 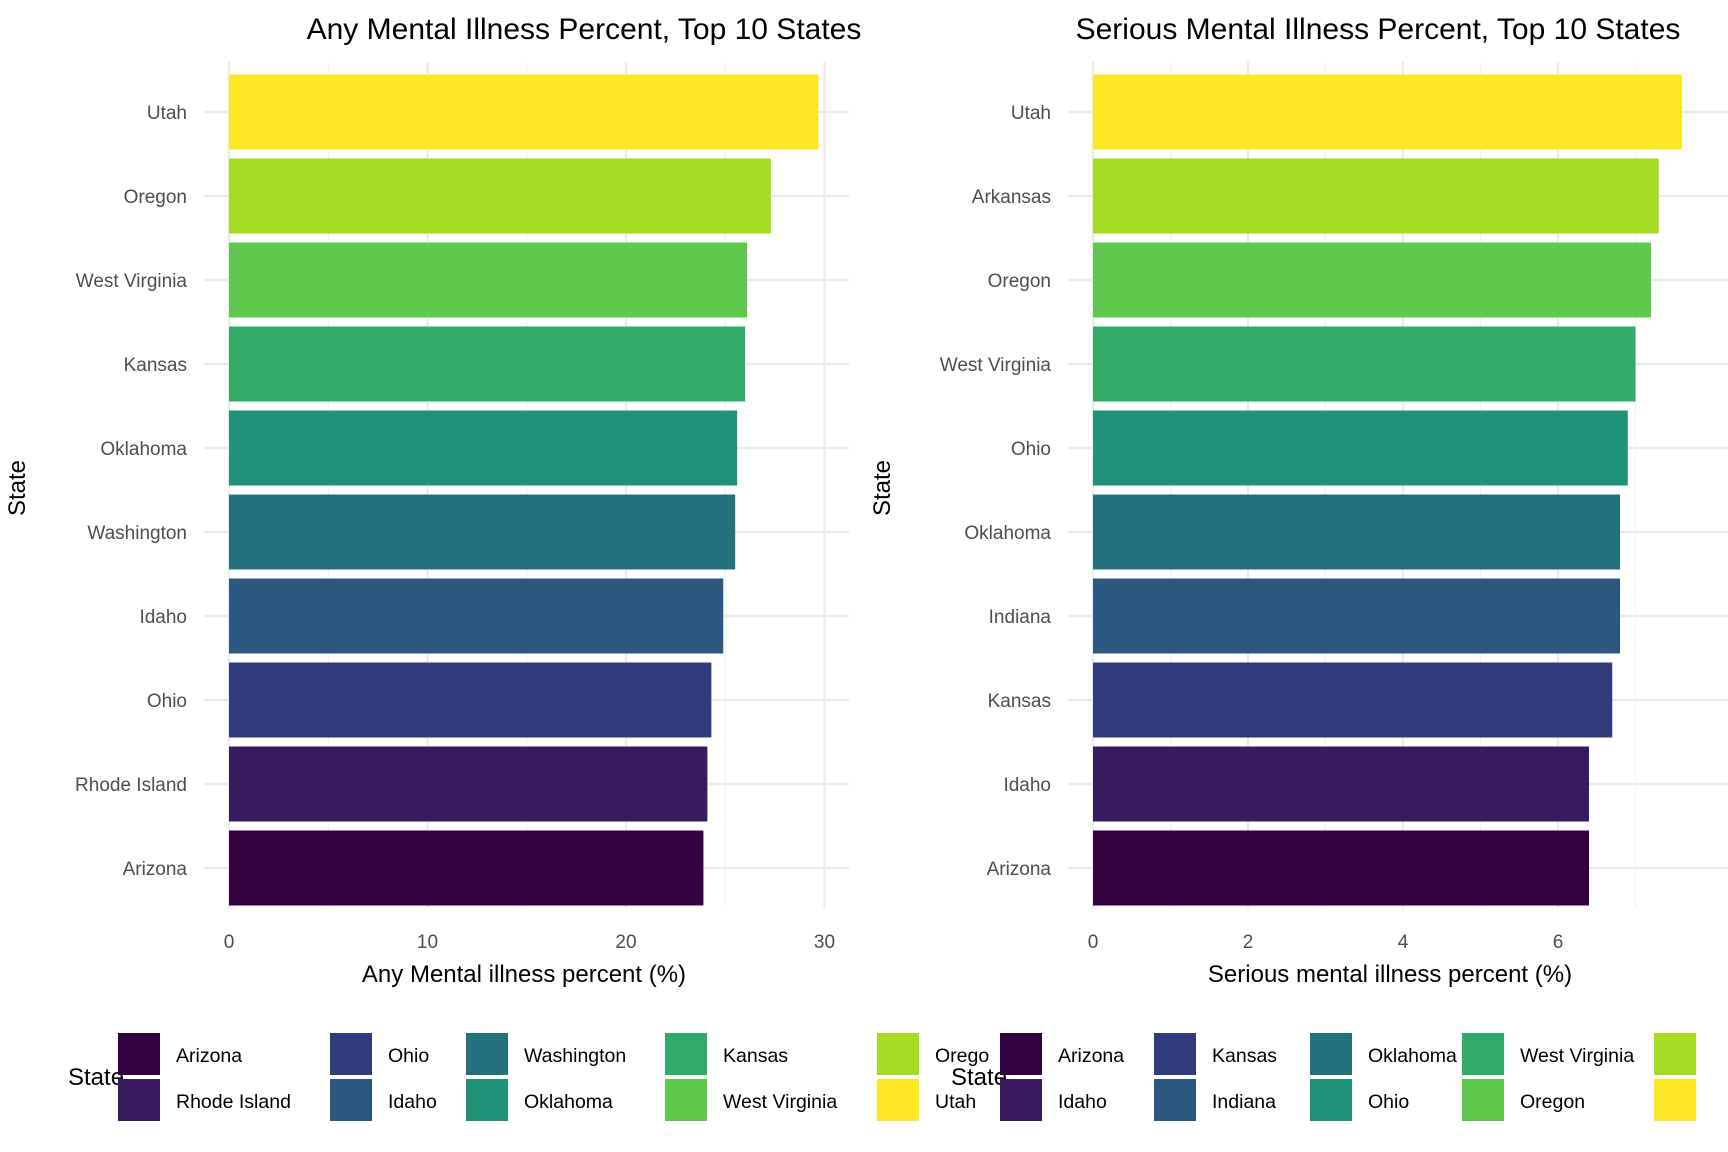 What do you see at coordinates (1376, 196) in the screenshot?
I see `bar-arkansas` at bounding box center [1376, 196].